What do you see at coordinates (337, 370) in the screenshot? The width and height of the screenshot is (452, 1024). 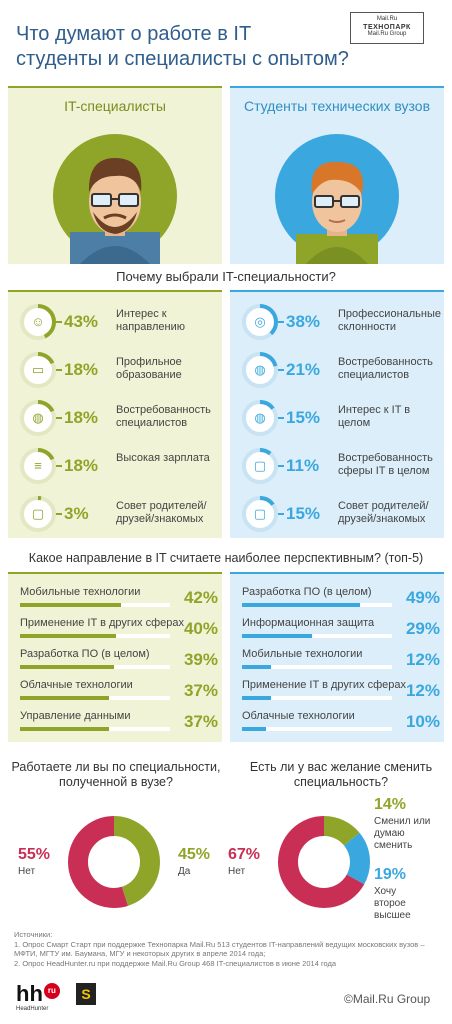 I see `reason-right-1: ◍ 21% Востребованность специалистов` at bounding box center [337, 370].